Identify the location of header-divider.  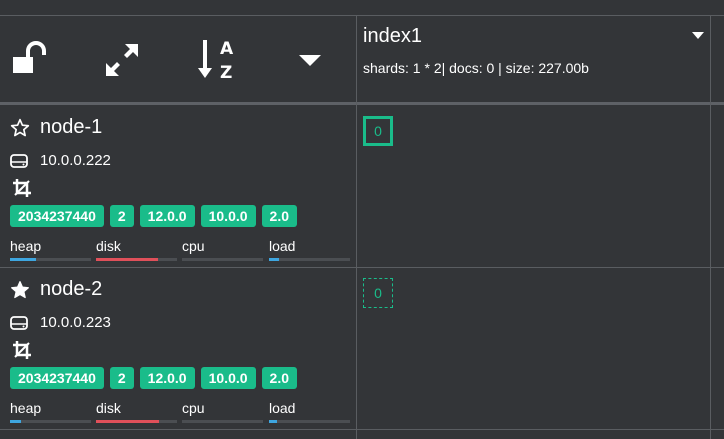
(362, 103).